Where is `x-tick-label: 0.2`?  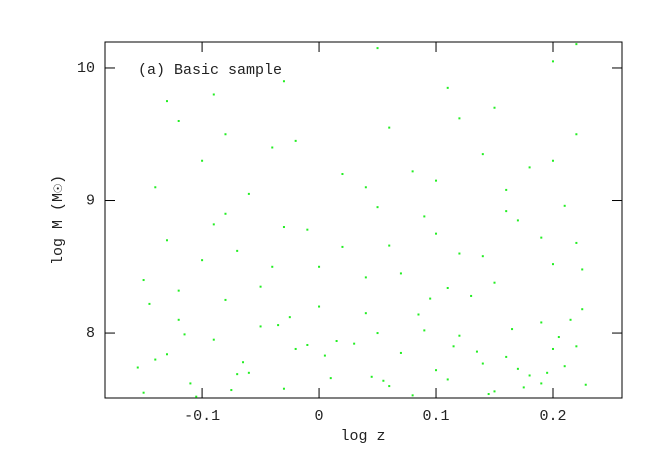
x-tick-label: 0.2 is located at coordinates (552, 416).